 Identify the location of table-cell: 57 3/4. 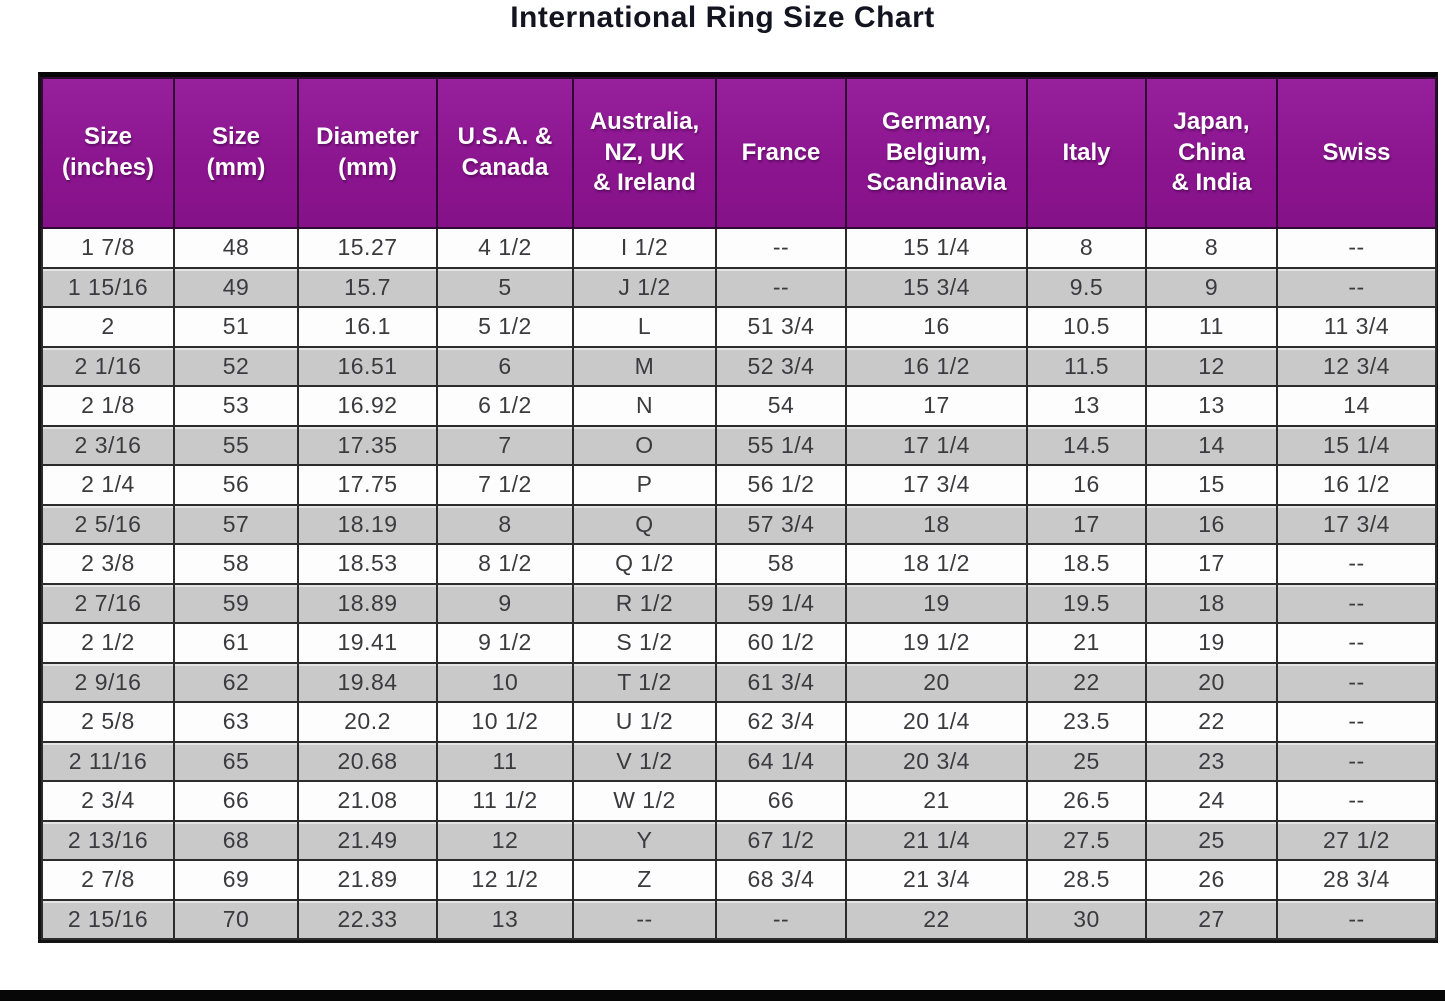
(781, 524).